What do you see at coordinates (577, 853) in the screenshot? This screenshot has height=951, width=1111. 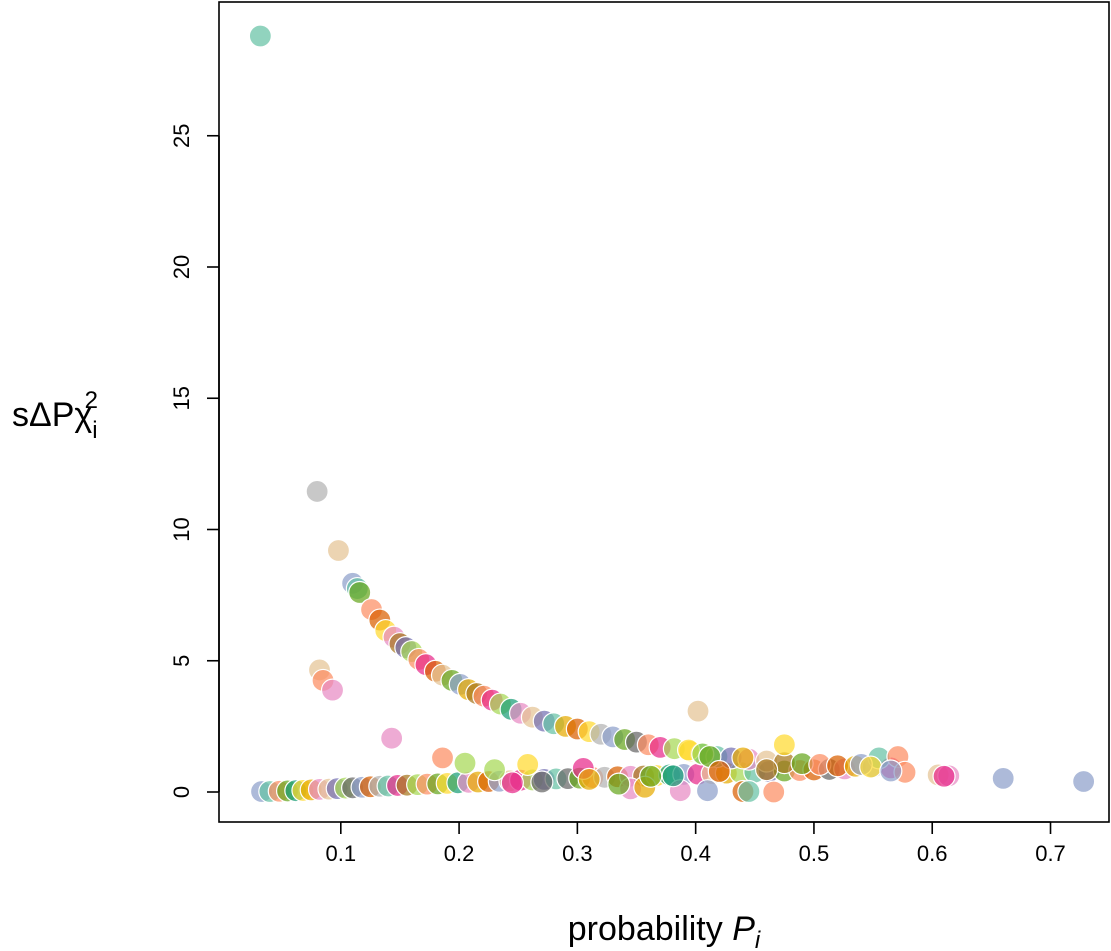 I see `x-tick-label: 0.3` at bounding box center [577, 853].